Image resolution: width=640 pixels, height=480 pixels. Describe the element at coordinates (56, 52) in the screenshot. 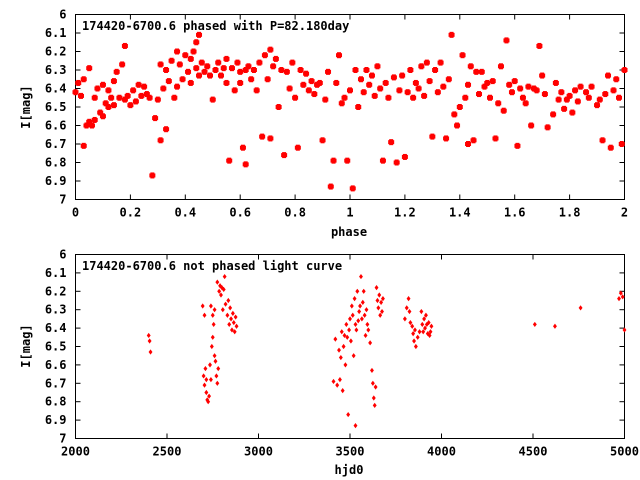

I see `phased-ytick-label: 6.2` at that location.